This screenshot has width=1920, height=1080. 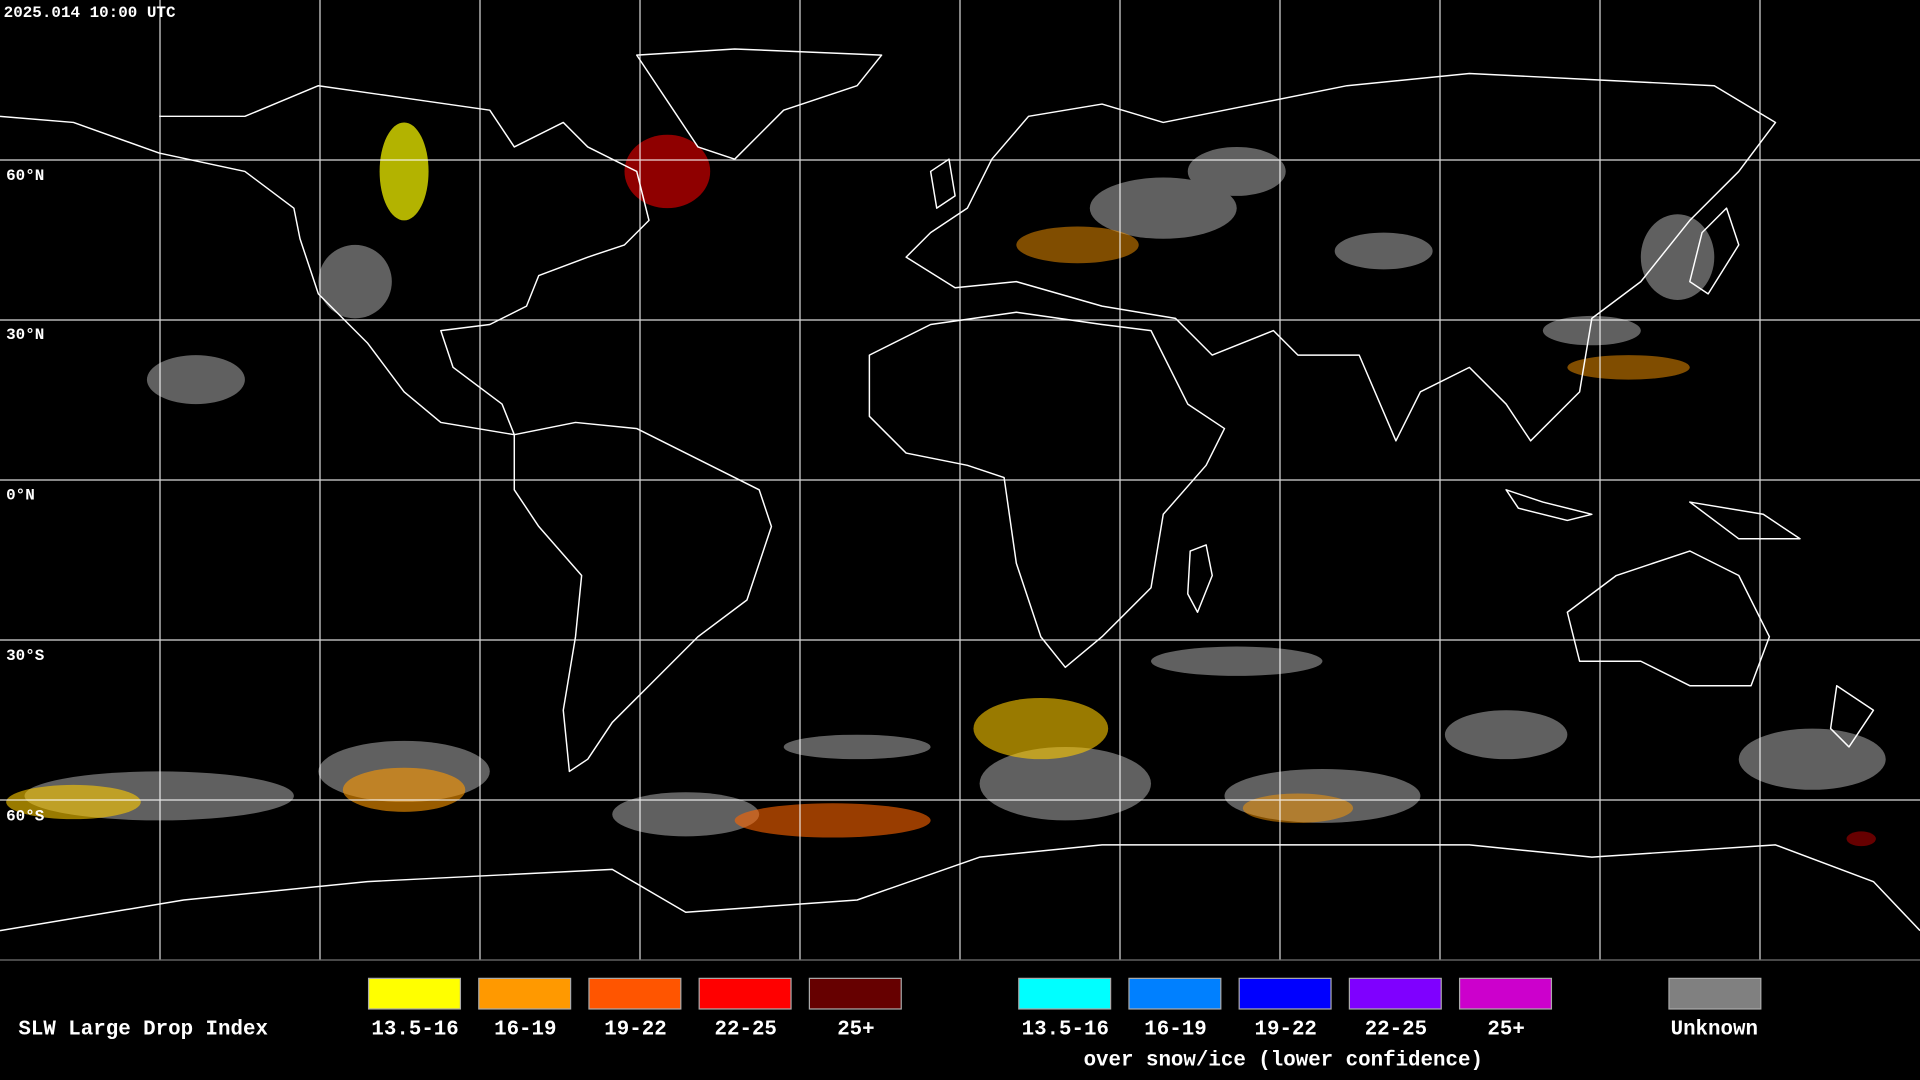 I want to click on legend-caption: over snow/ice (lower confidence), so click(x=1283, y=1060).